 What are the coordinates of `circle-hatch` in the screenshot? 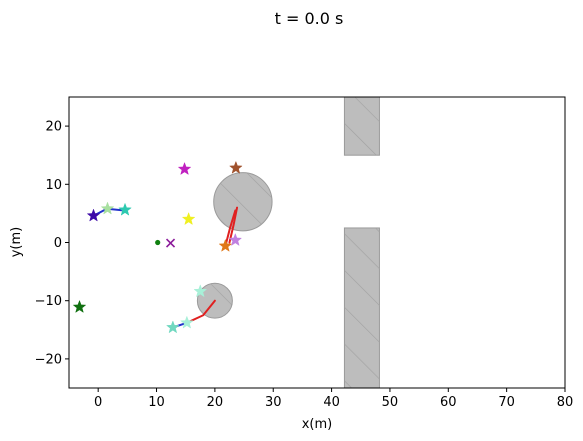 It's located at (243, 201).